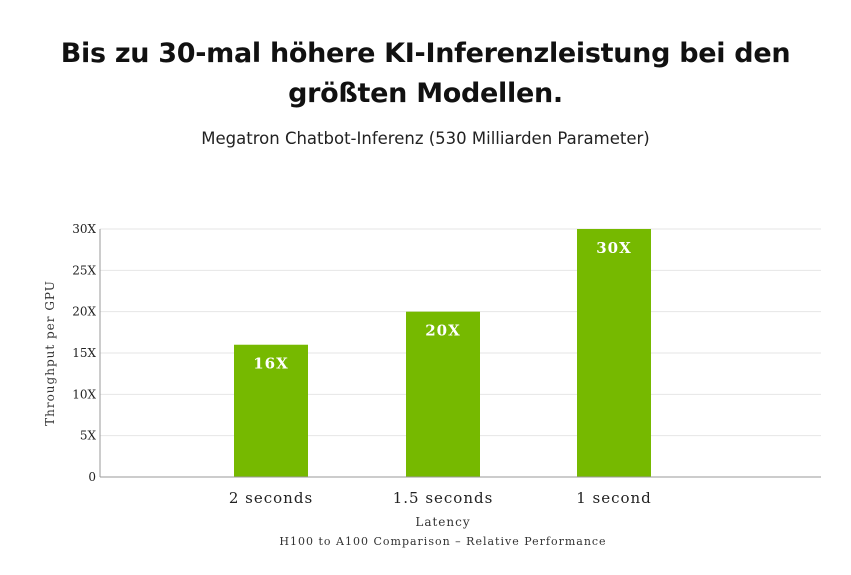 The width and height of the screenshot is (851, 575). What do you see at coordinates (84, 270) in the screenshot?
I see `y-tick-label: 25X` at bounding box center [84, 270].